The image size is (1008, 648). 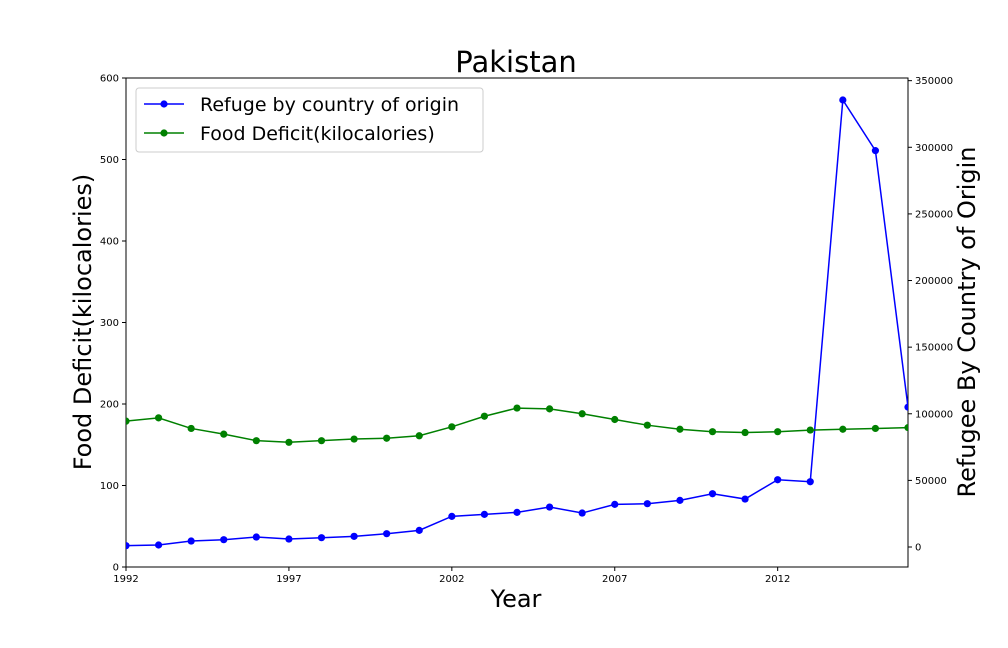 I want to click on legend-label: Refuge by country of origin, so click(x=329, y=105).